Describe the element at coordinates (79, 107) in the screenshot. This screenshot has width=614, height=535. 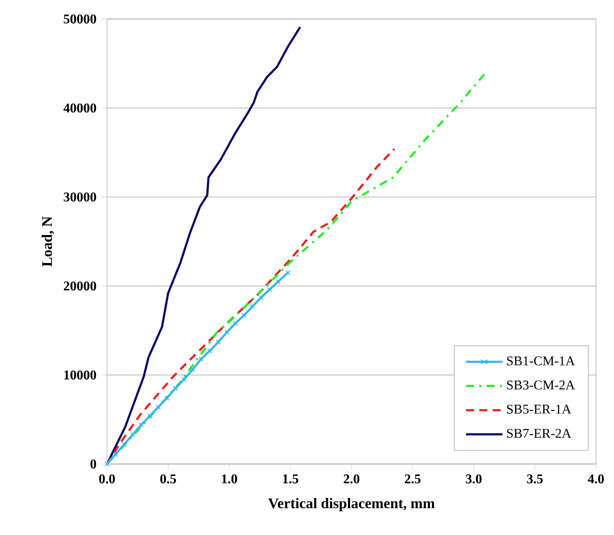
I see `y-tick-label: 40000` at that location.